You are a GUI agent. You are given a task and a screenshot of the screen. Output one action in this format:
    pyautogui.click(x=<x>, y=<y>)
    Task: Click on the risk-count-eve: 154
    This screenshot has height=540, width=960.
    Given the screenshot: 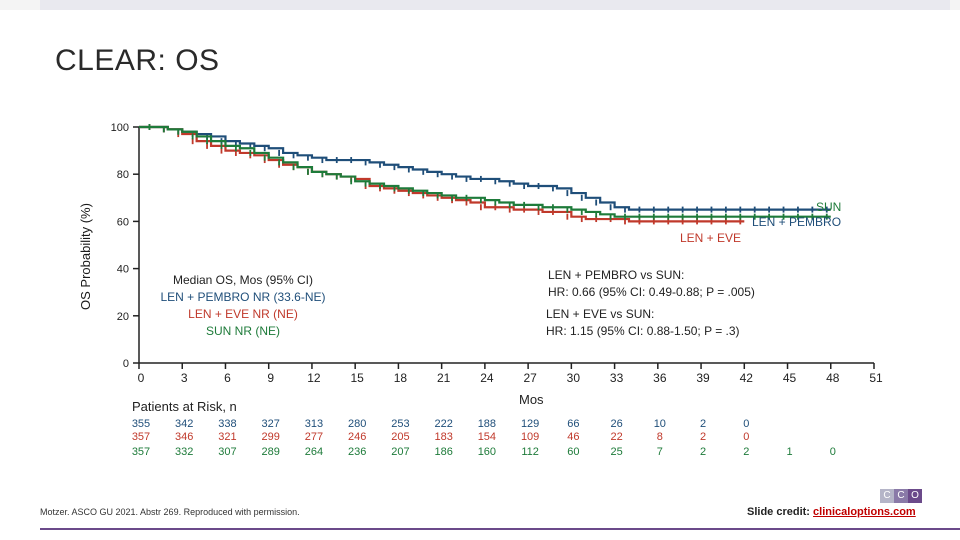 What is the action you would take?
    pyautogui.click(x=487, y=437)
    